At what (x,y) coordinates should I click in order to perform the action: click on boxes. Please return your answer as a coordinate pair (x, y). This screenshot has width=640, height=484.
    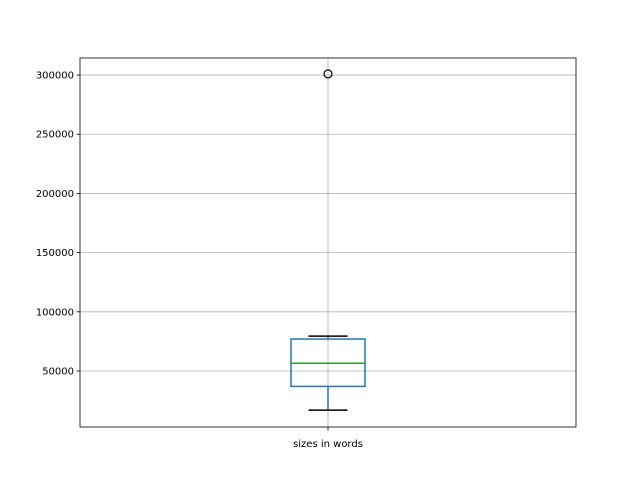
    Looking at the image, I should click on (328, 240).